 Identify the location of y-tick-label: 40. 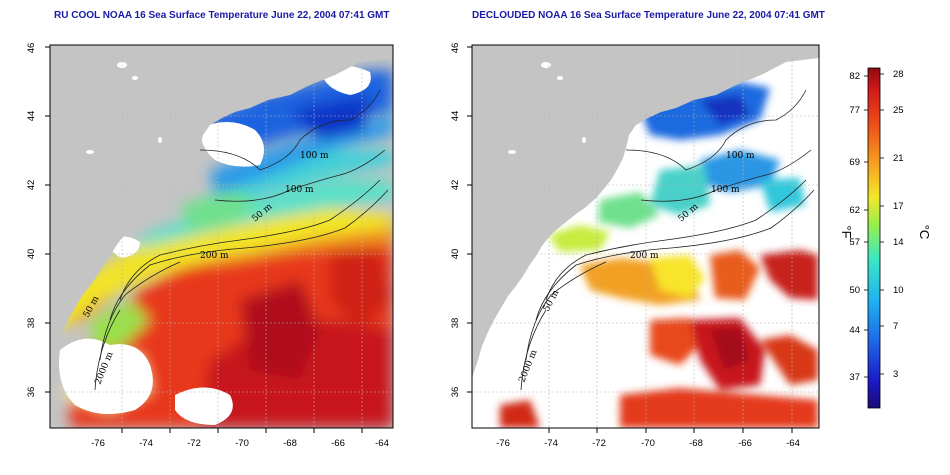
(31, 254).